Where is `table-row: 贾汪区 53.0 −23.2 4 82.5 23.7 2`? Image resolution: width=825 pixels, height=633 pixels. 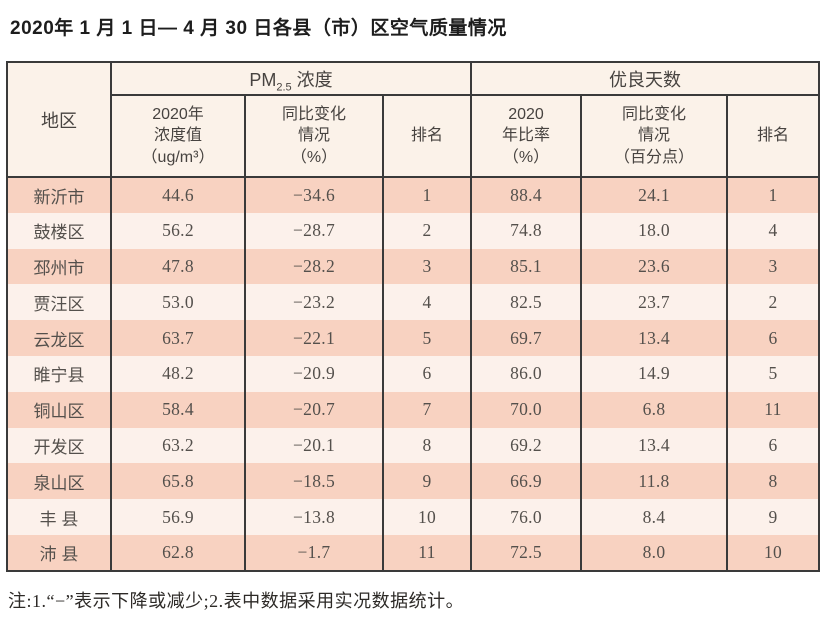
table-row: 贾汪区 53.0 −23.2 4 82.5 23.7 2 is located at coordinates (413, 302).